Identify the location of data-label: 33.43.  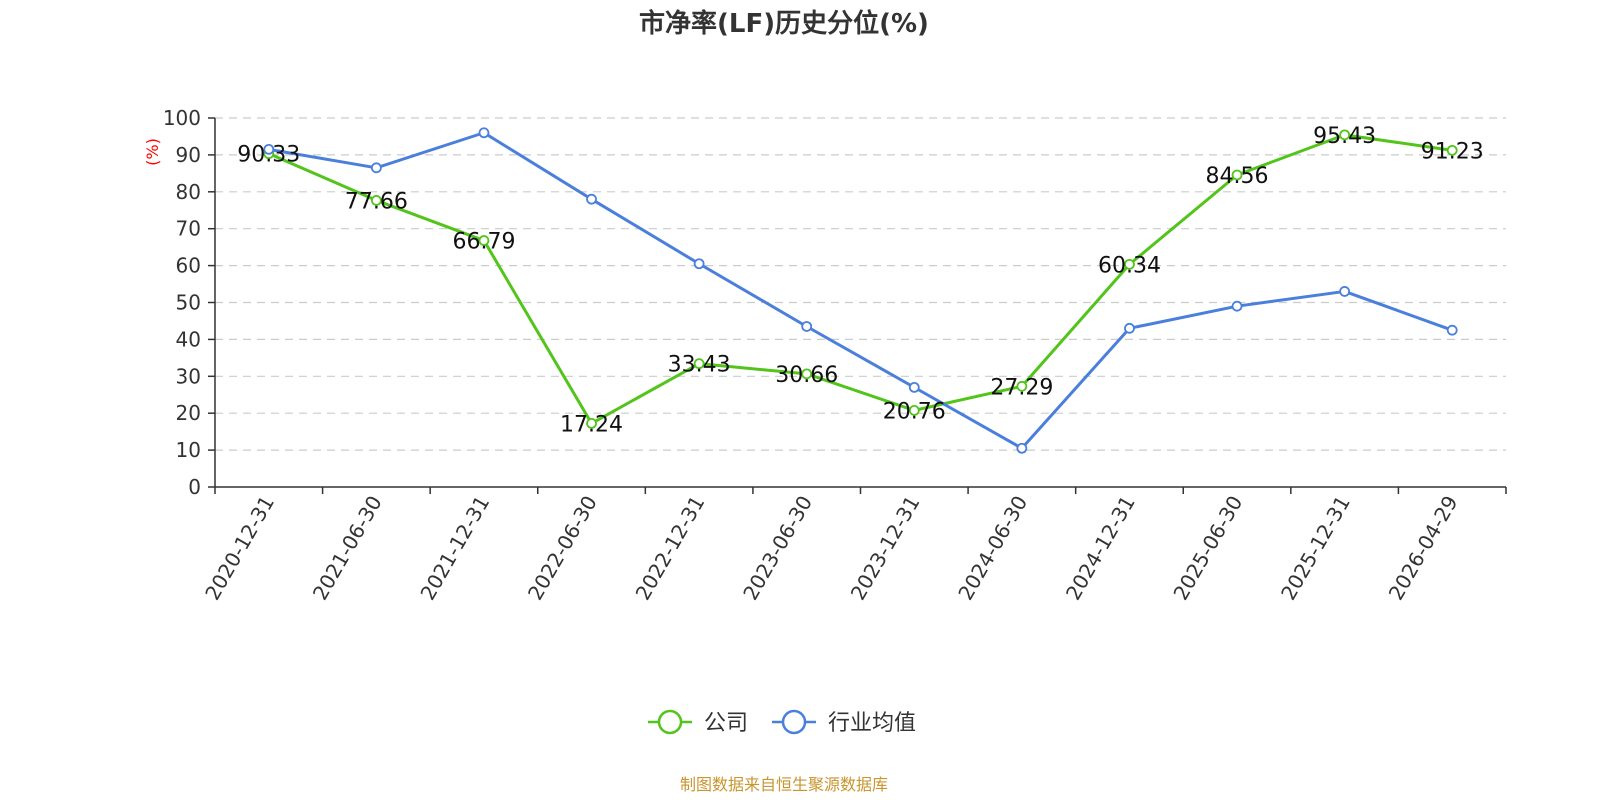
(699, 365).